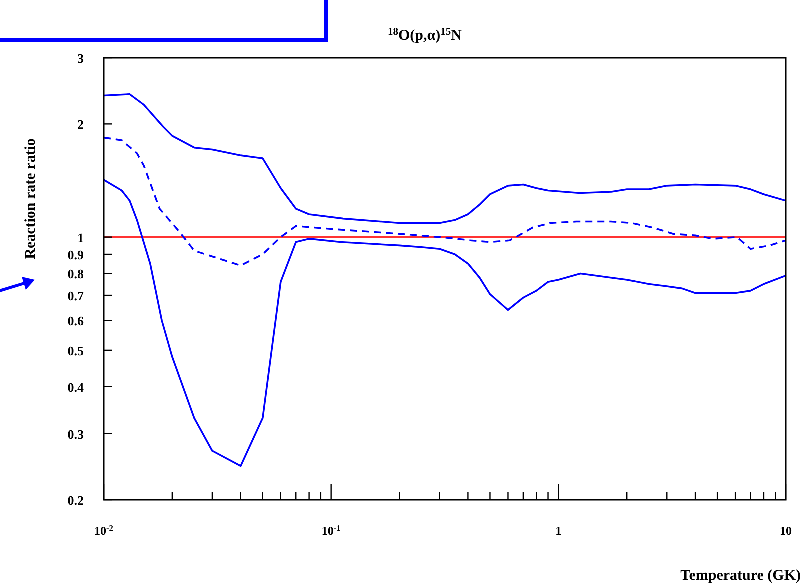  Describe the element at coordinates (559, 531) in the screenshot. I see `x-tick-label: 1` at that location.